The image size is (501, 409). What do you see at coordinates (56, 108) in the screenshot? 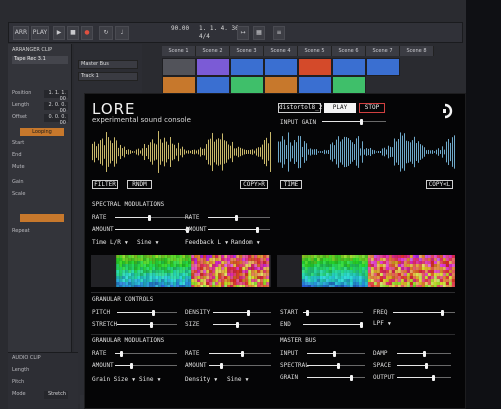
I see `clip-length-value: 2. 0. 0. 00` at bounding box center [56, 108].